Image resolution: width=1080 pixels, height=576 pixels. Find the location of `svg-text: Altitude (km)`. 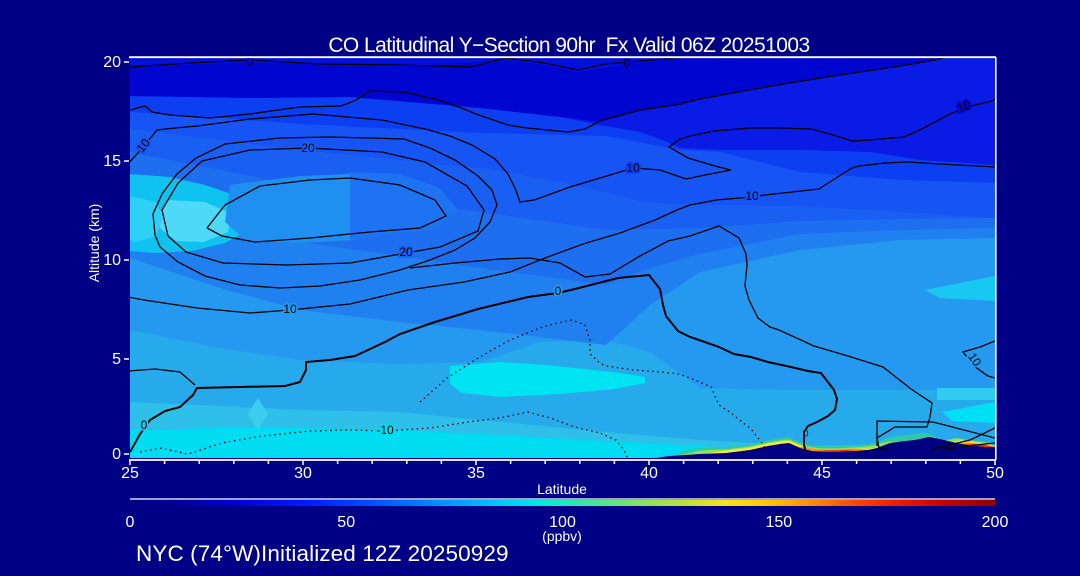

svg-text: Altitude (km) is located at coordinates (94, 243).